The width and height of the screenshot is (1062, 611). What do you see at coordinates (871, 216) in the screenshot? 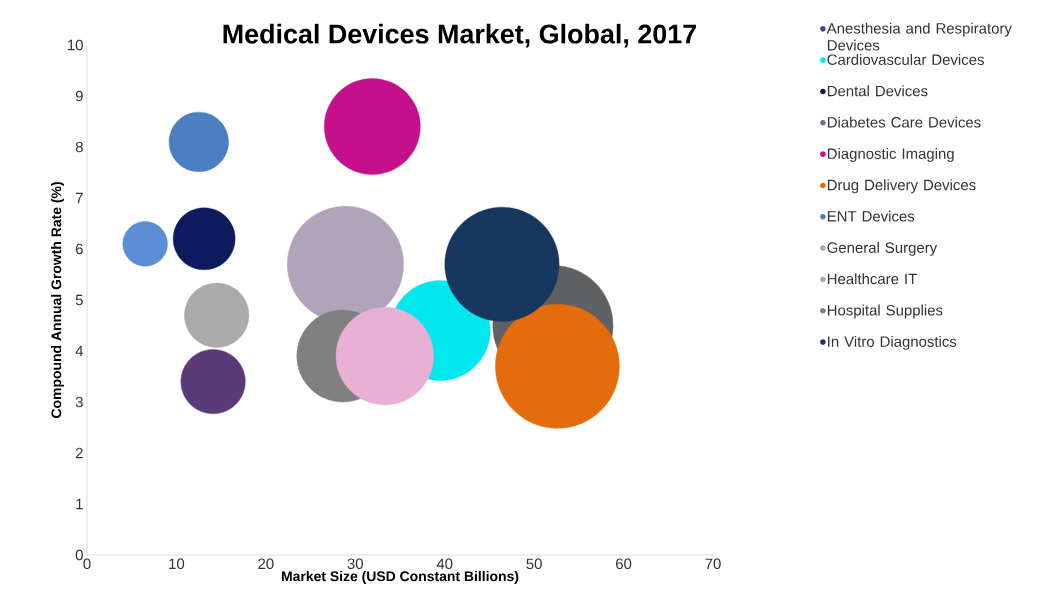
I see `legend-label: ENT Devices` at bounding box center [871, 216].